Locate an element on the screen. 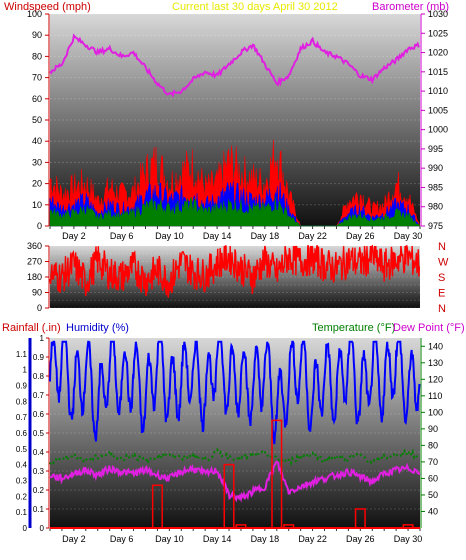 The height and width of the screenshot is (560, 466). tick-label: 1.1 is located at coordinates (22, 354).